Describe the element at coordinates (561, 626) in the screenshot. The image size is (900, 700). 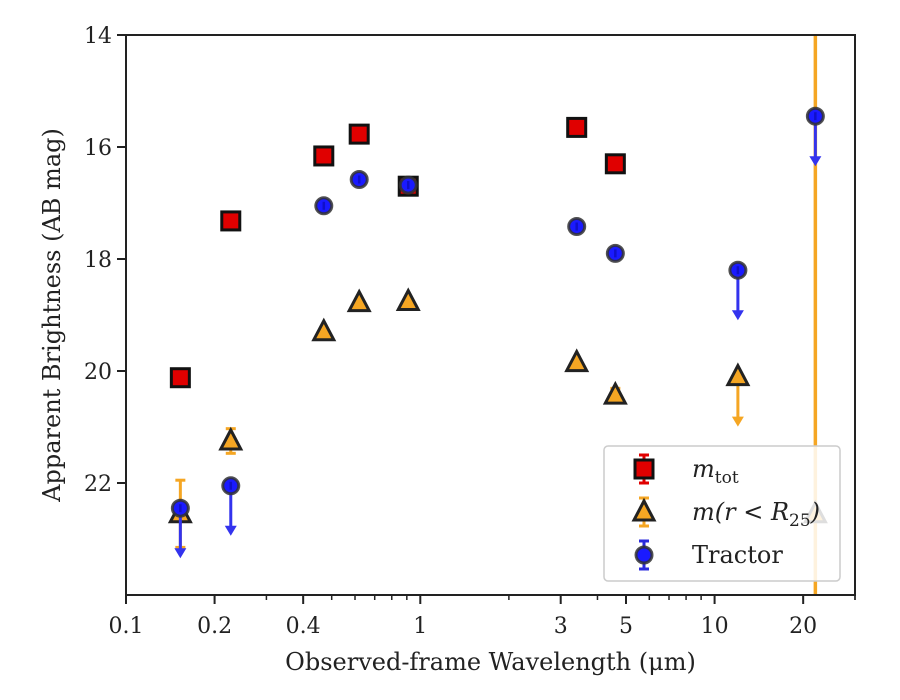
I see `x-tick-label: 3` at that location.